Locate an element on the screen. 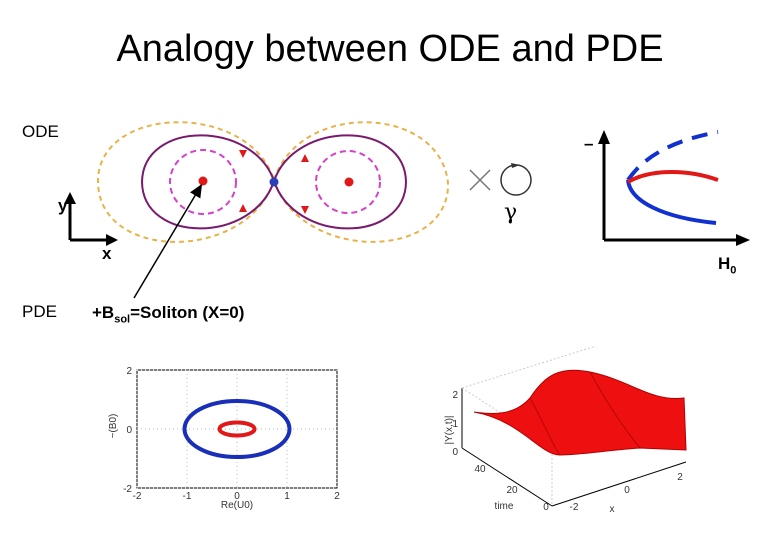  surface-x-tick: -2 is located at coordinates (574, 507).